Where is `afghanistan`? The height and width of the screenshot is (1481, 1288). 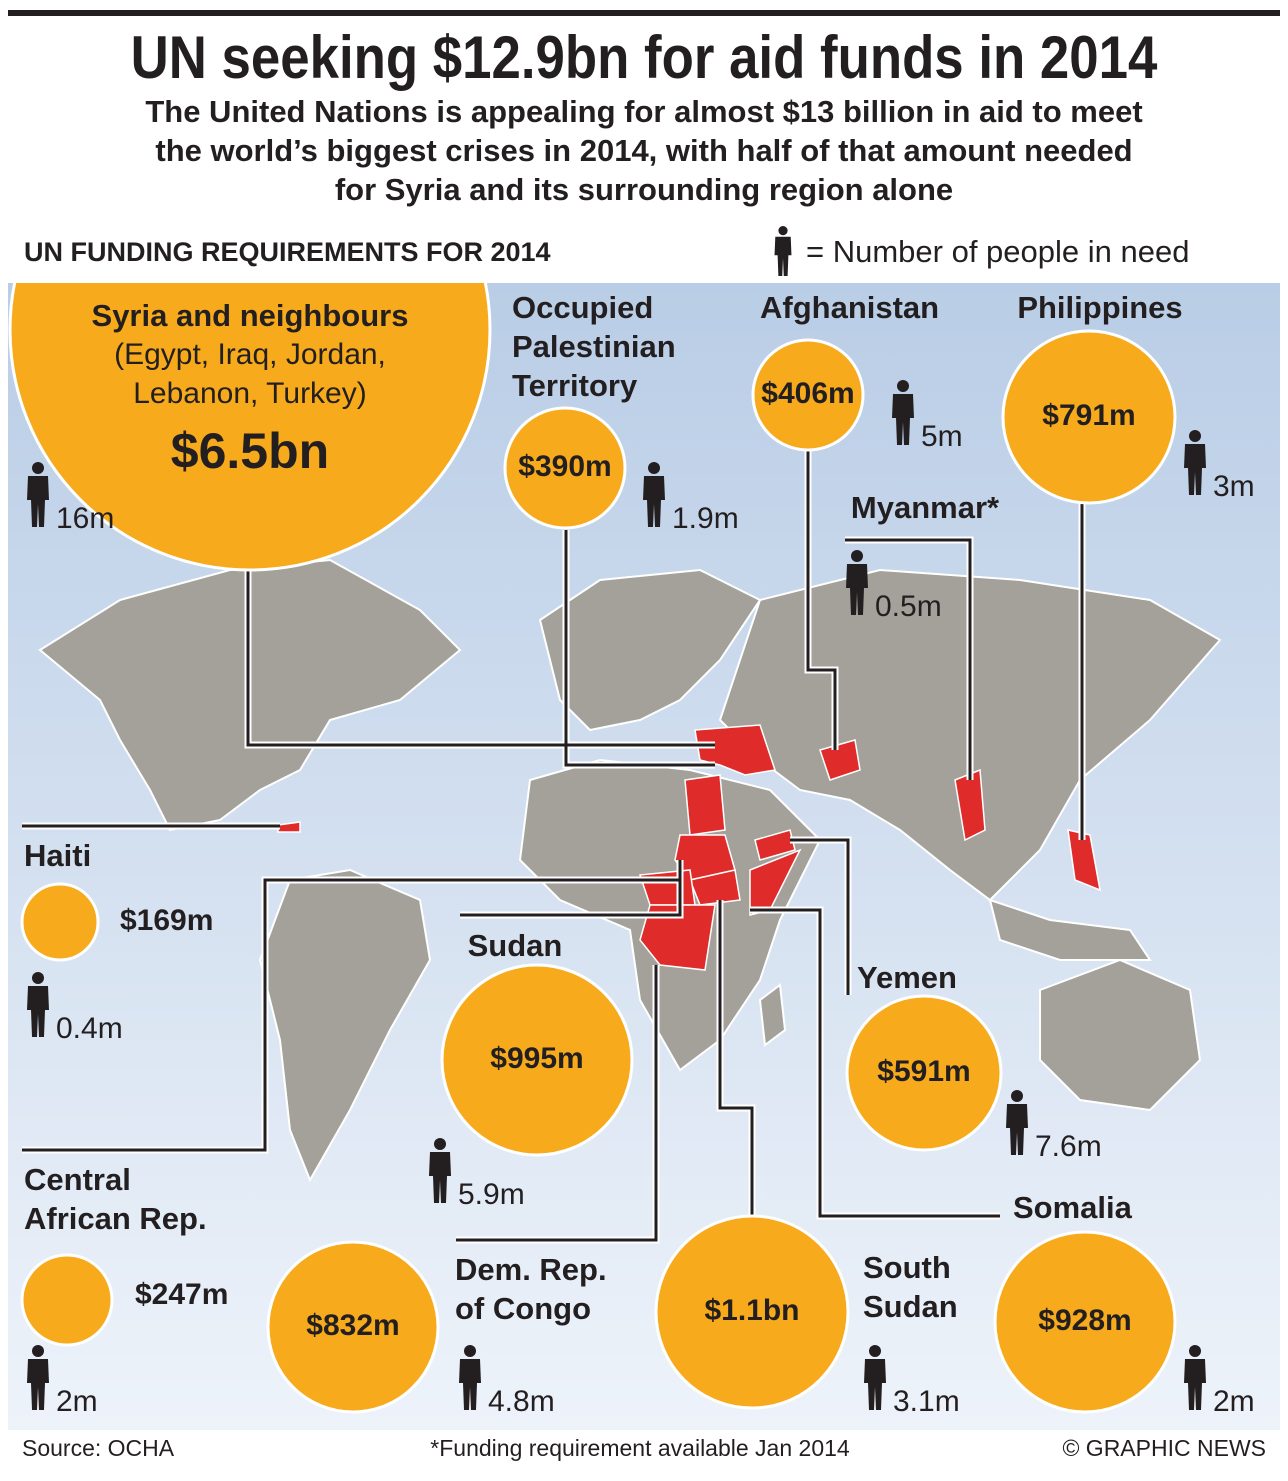
afghanistan is located at coordinates (840, 760).